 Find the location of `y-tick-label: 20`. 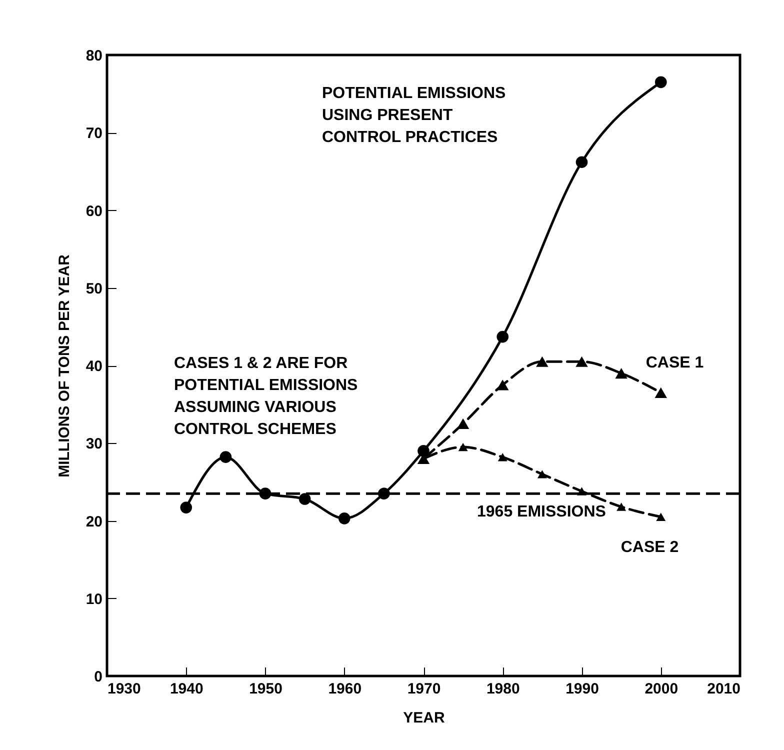

y-tick-label: 20 is located at coordinates (94, 521).